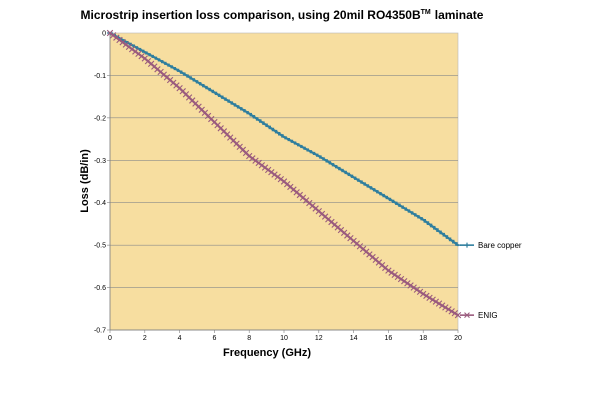  What do you see at coordinates (100, 76) in the screenshot?
I see `y-tick-label: -0.1` at bounding box center [100, 76].